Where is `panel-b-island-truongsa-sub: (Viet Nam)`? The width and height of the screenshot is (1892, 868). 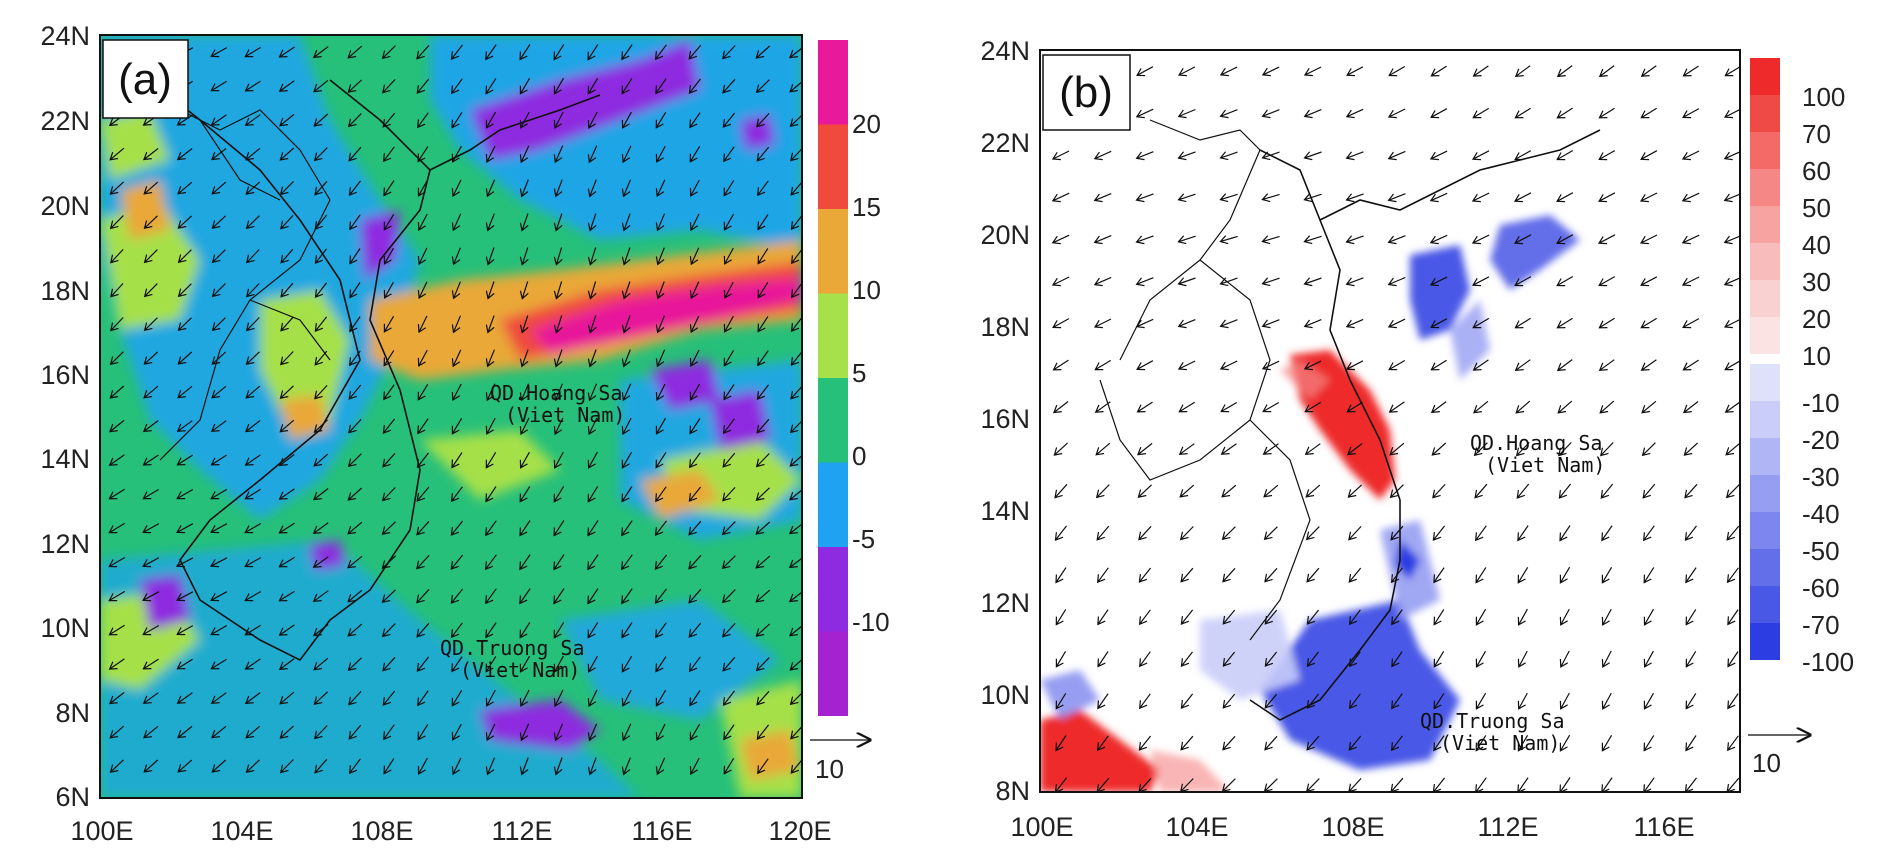 panel-b-island-truongsa-sub: (Viet Nam) is located at coordinates (1500, 743).